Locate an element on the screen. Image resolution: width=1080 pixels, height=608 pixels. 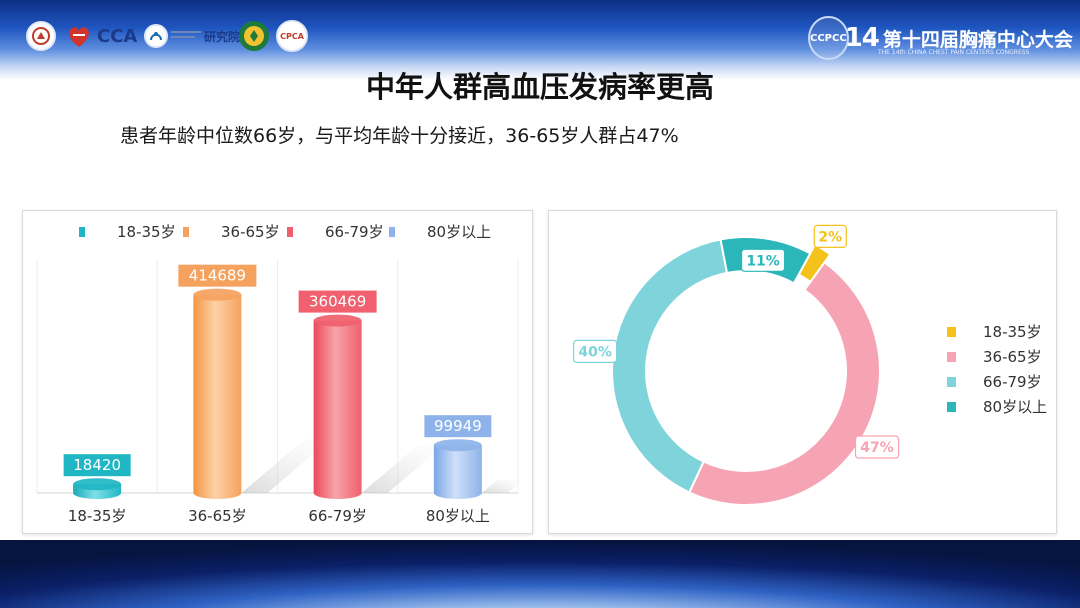
donut-data-label: 40% is located at coordinates (595, 352).